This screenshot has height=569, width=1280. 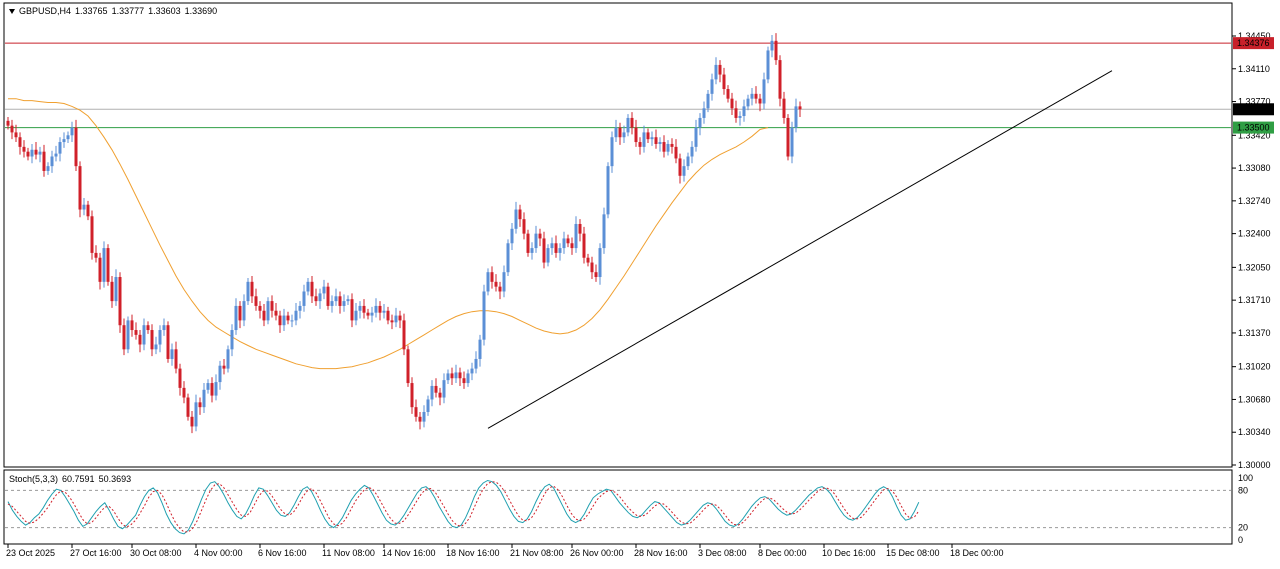 What do you see at coordinates (782, 553) in the screenshot?
I see `x-tick-label: 8 Dec 00:00` at bounding box center [782, 553].